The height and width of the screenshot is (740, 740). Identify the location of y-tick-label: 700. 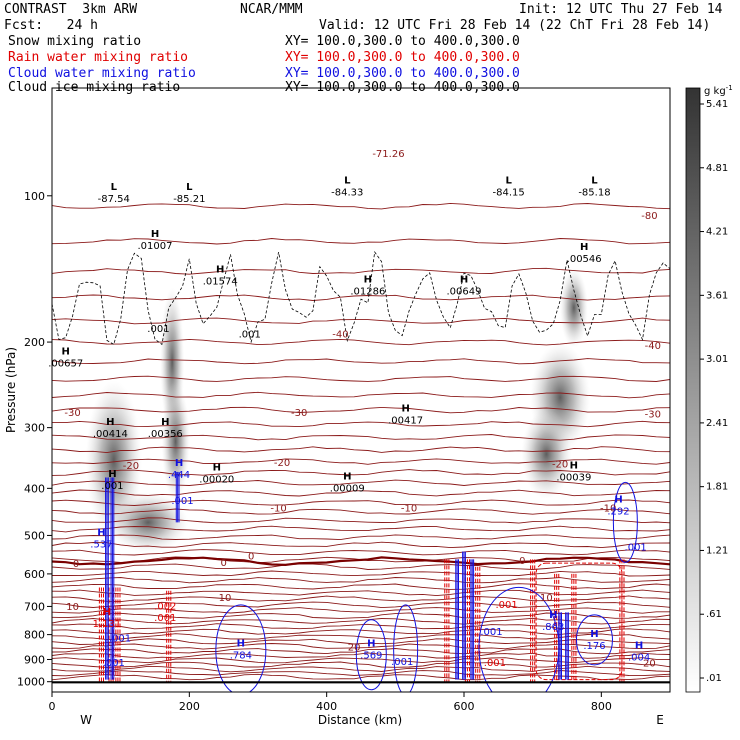
(34, 606).